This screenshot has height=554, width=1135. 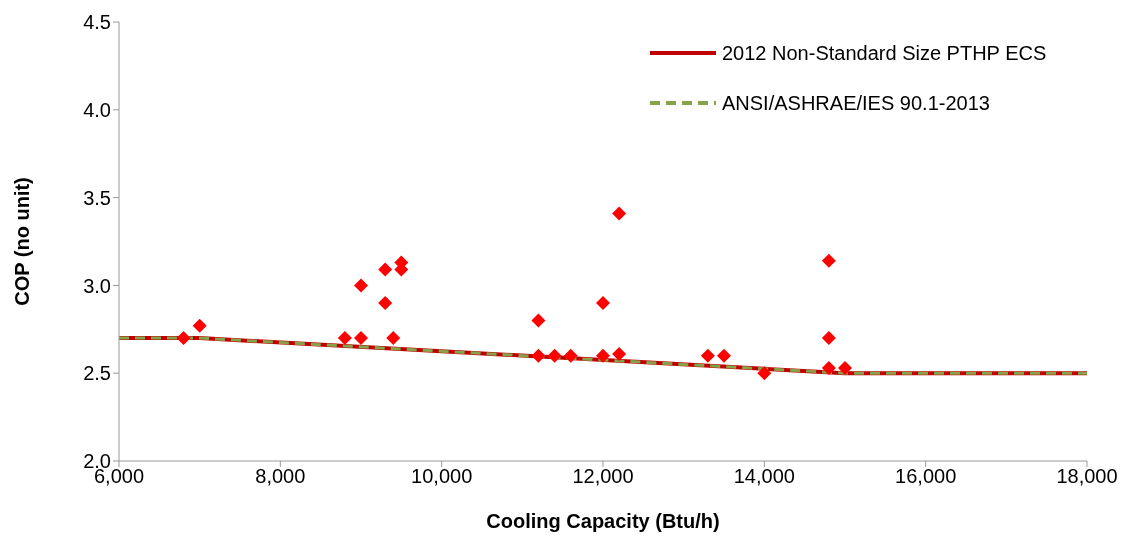 I want to click on legend-label: ANSI/ASHRAE/IES 90.1-2013, so click(x=856, y=103).